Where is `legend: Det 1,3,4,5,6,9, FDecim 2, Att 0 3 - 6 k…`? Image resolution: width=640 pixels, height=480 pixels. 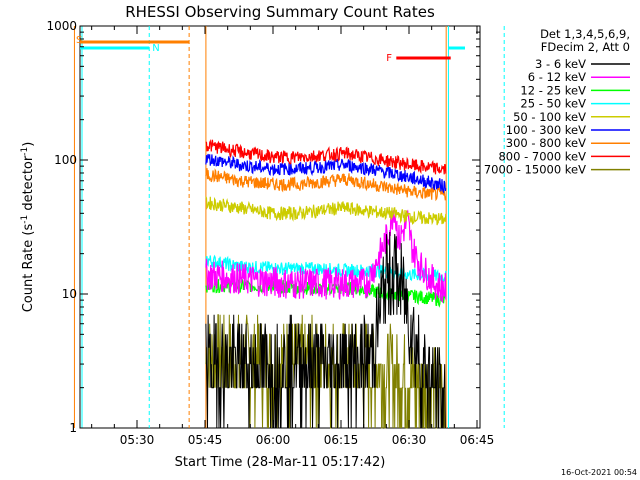 legend: Det 1,3,4,5,6,9, FDecim 2, Att 0 3 - 6 k… is located at coordinates (557, 102).